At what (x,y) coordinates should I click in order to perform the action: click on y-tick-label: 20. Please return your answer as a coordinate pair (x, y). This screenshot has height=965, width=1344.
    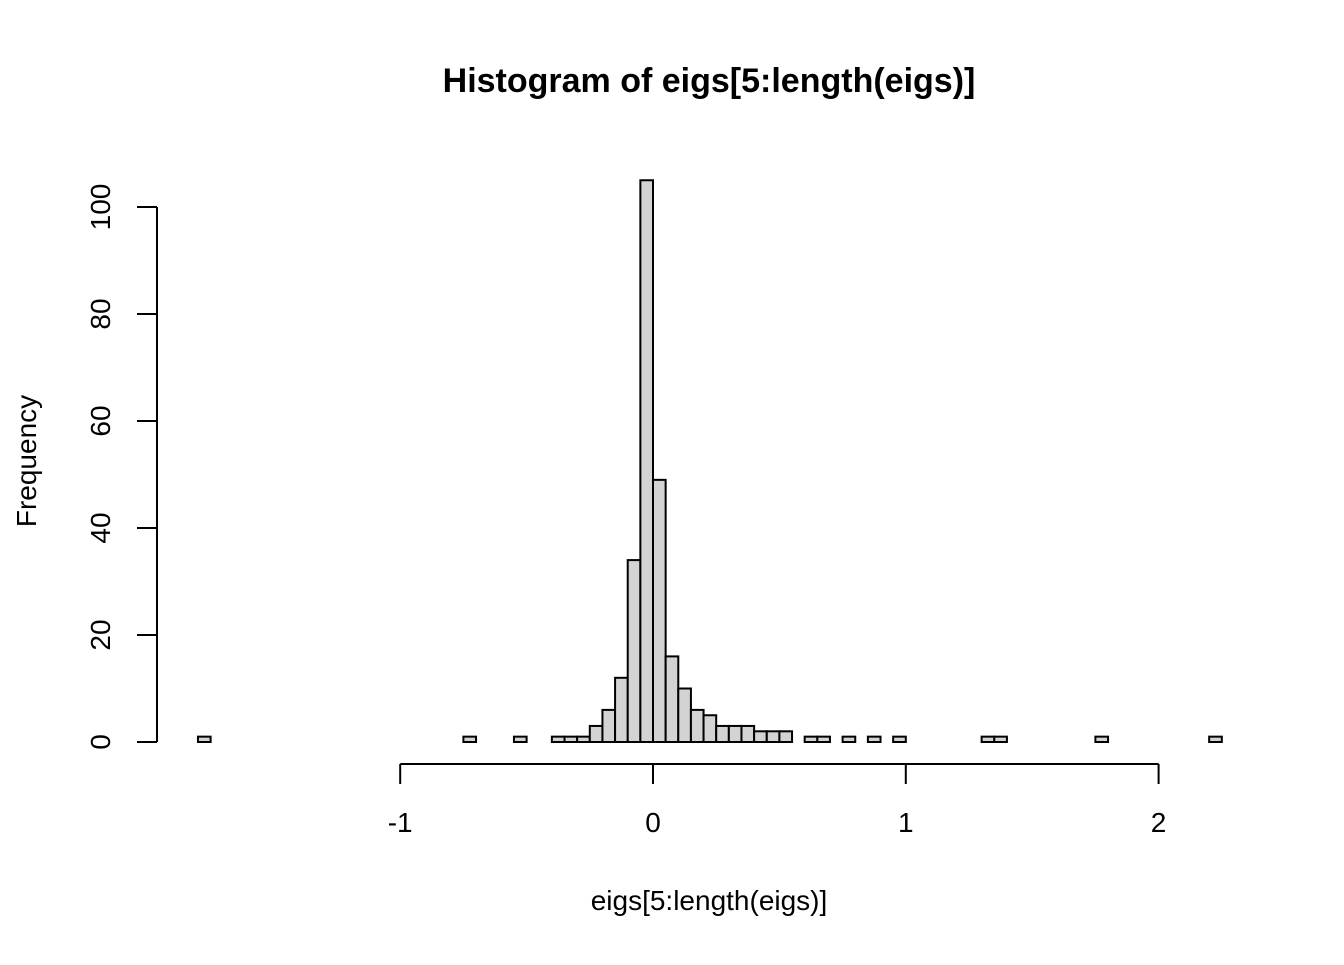
    Looking at the image, I should click on (100, 634).